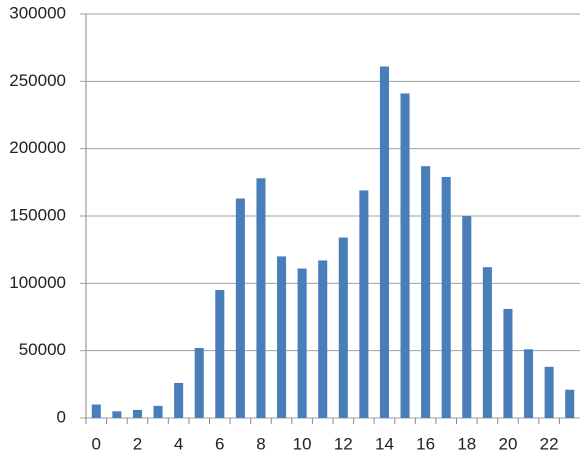 The width and height of the screenshot is (587, 463). I want to click on y-tick-label: 0, so click(61, 416).